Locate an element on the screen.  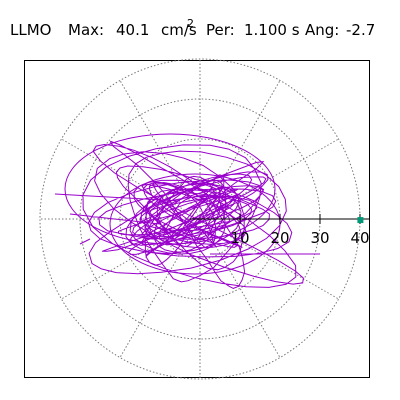
max-label: Max: is located at coordinates (86, 30).